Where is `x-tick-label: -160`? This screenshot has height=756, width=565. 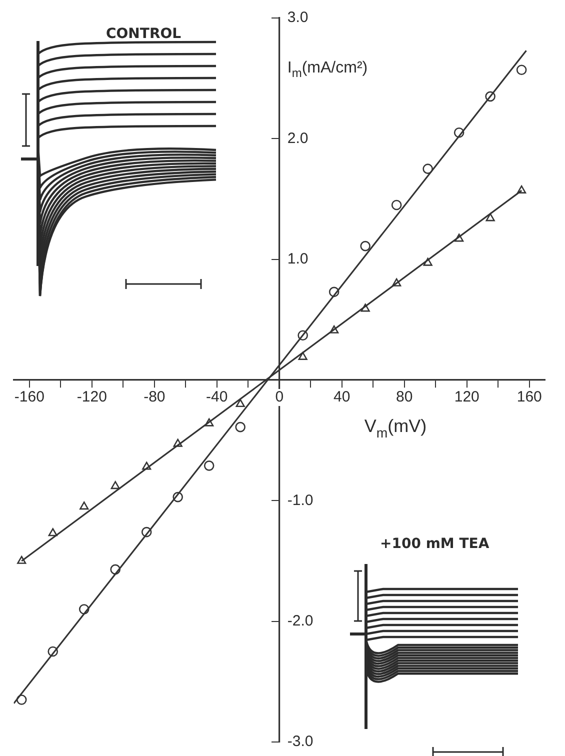 x-tick-label: -160 is located at coordinates (29, 397).